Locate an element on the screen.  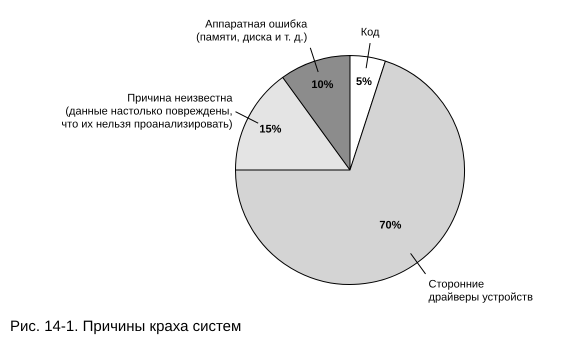
data-label: 10% is located at coordinates (322, 85).